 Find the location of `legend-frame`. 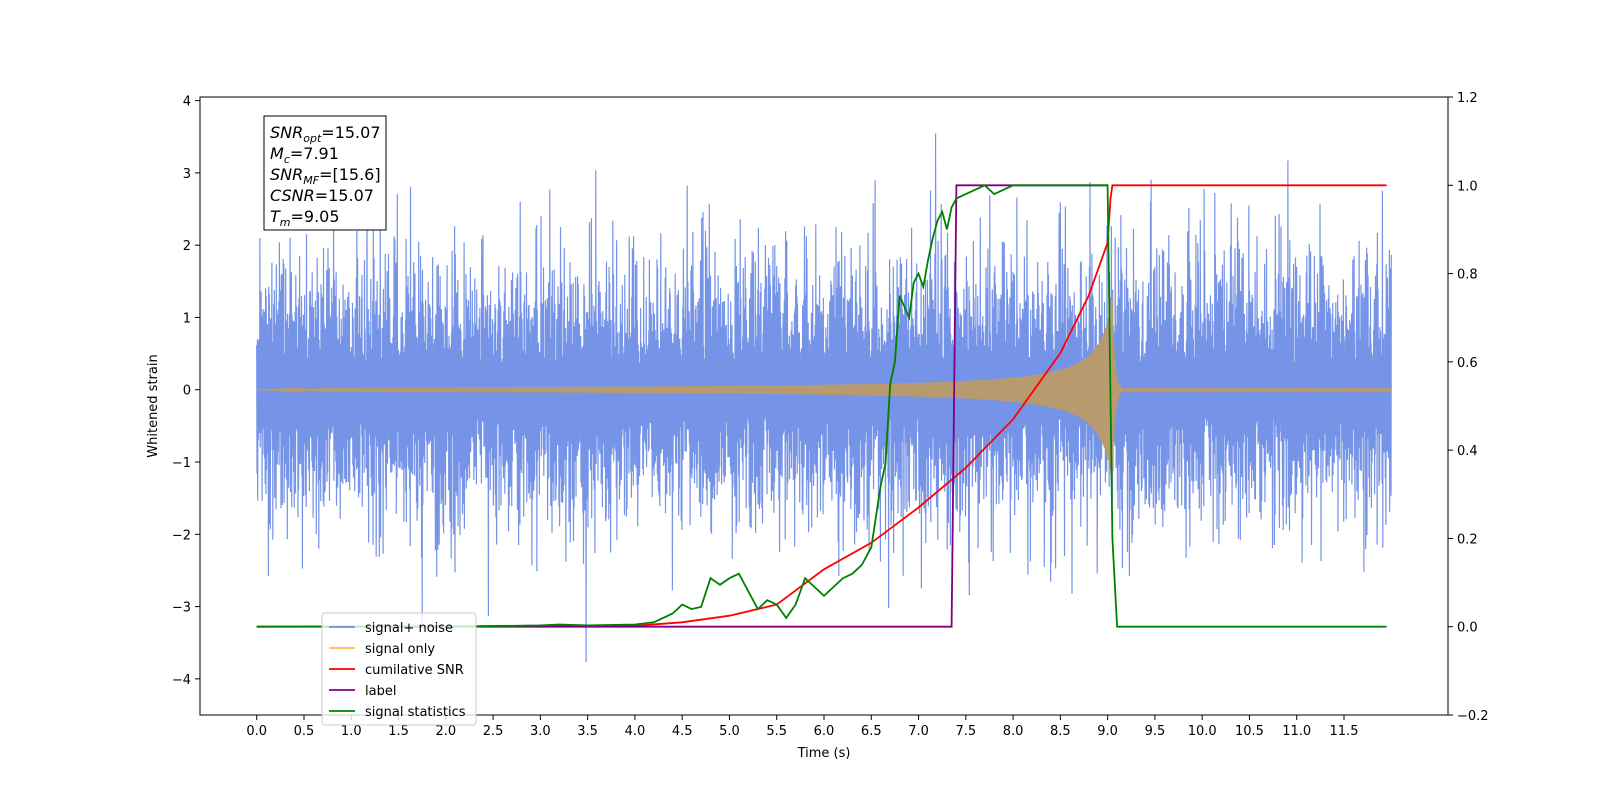

legend-frame is located at coordinates (399, 669).